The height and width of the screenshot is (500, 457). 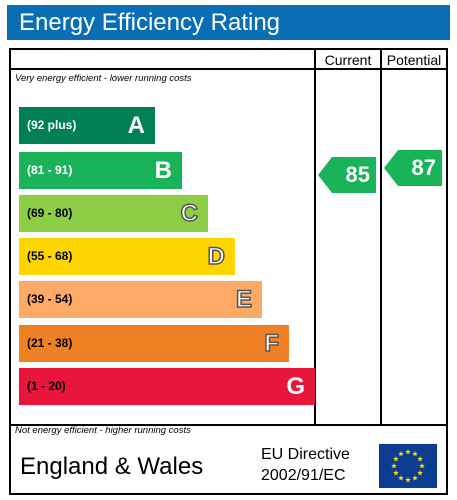 I want to click on band-f-letter: F, so click(x=272, y=343).